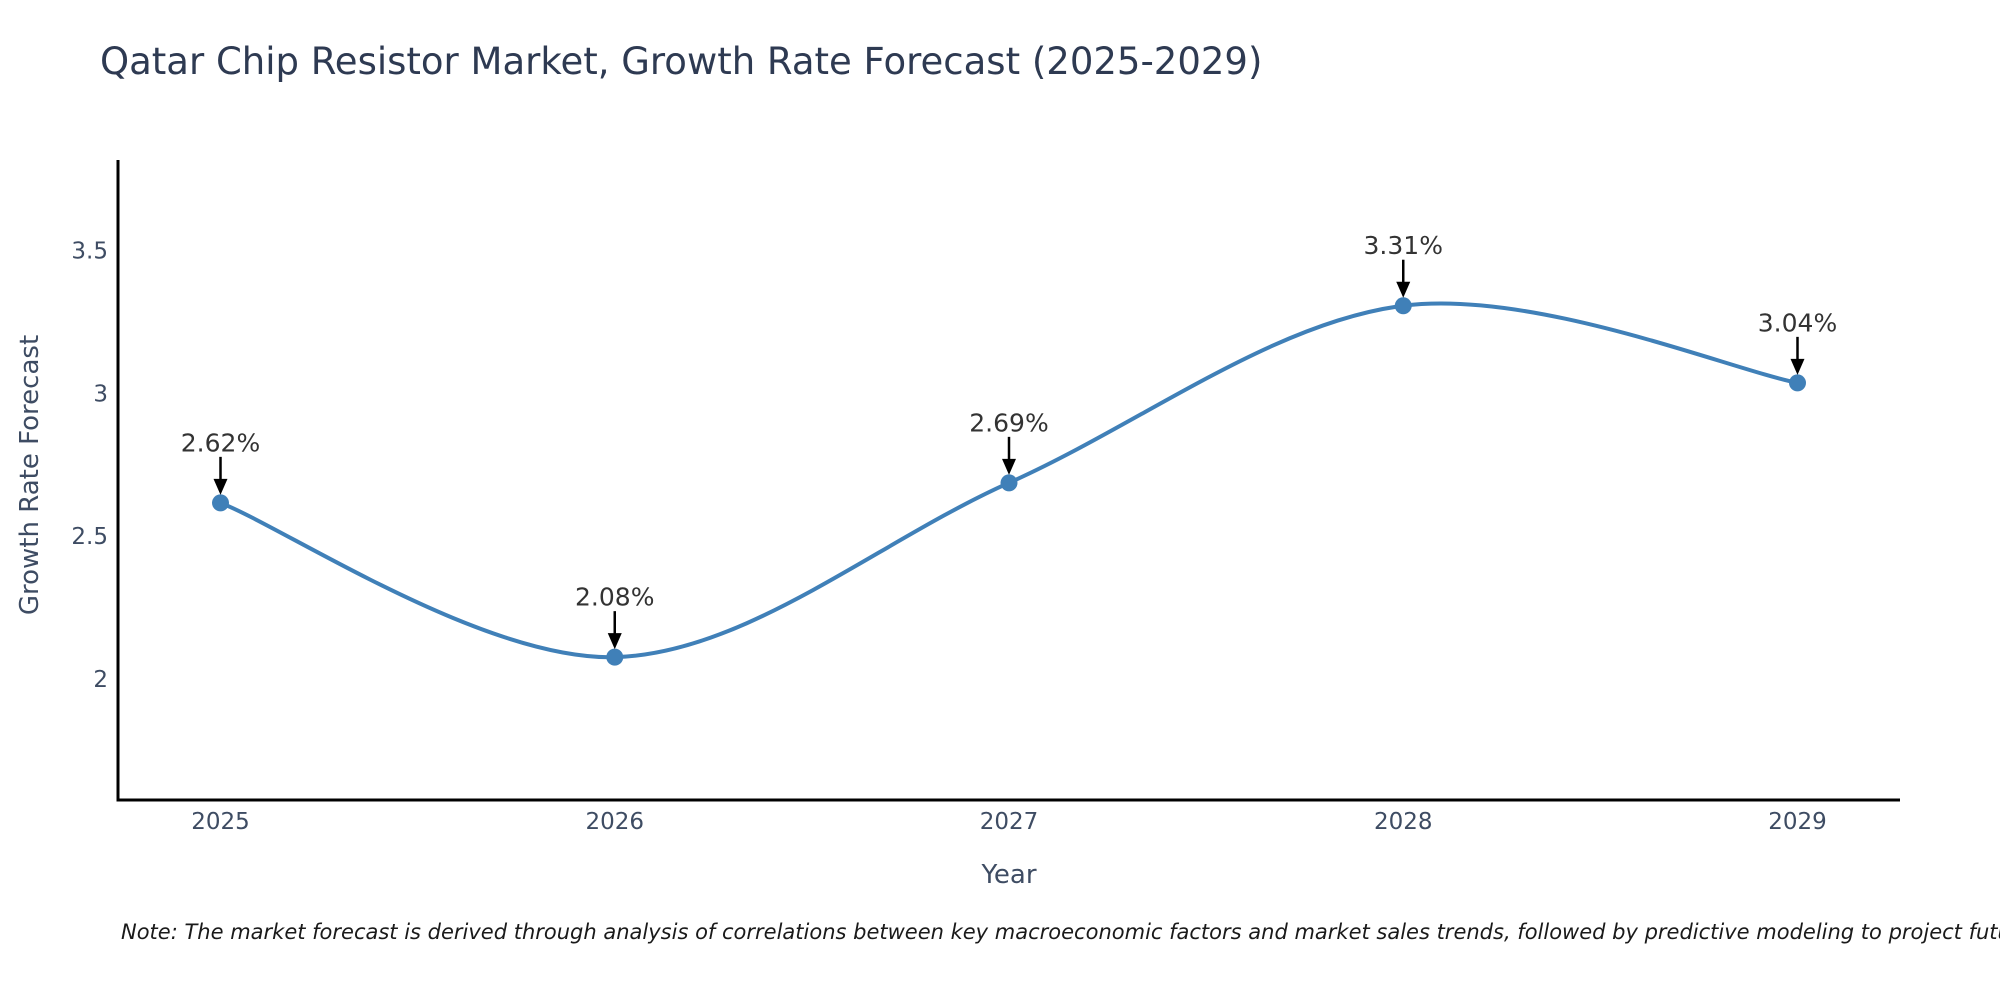 The height and width of the screenshot is (1000, 2000). What do you see at coordinates (30, 475) in the screenshot?
I see `y-axis-title: Growth Rate Forecast` at bounding box center [30, 475].